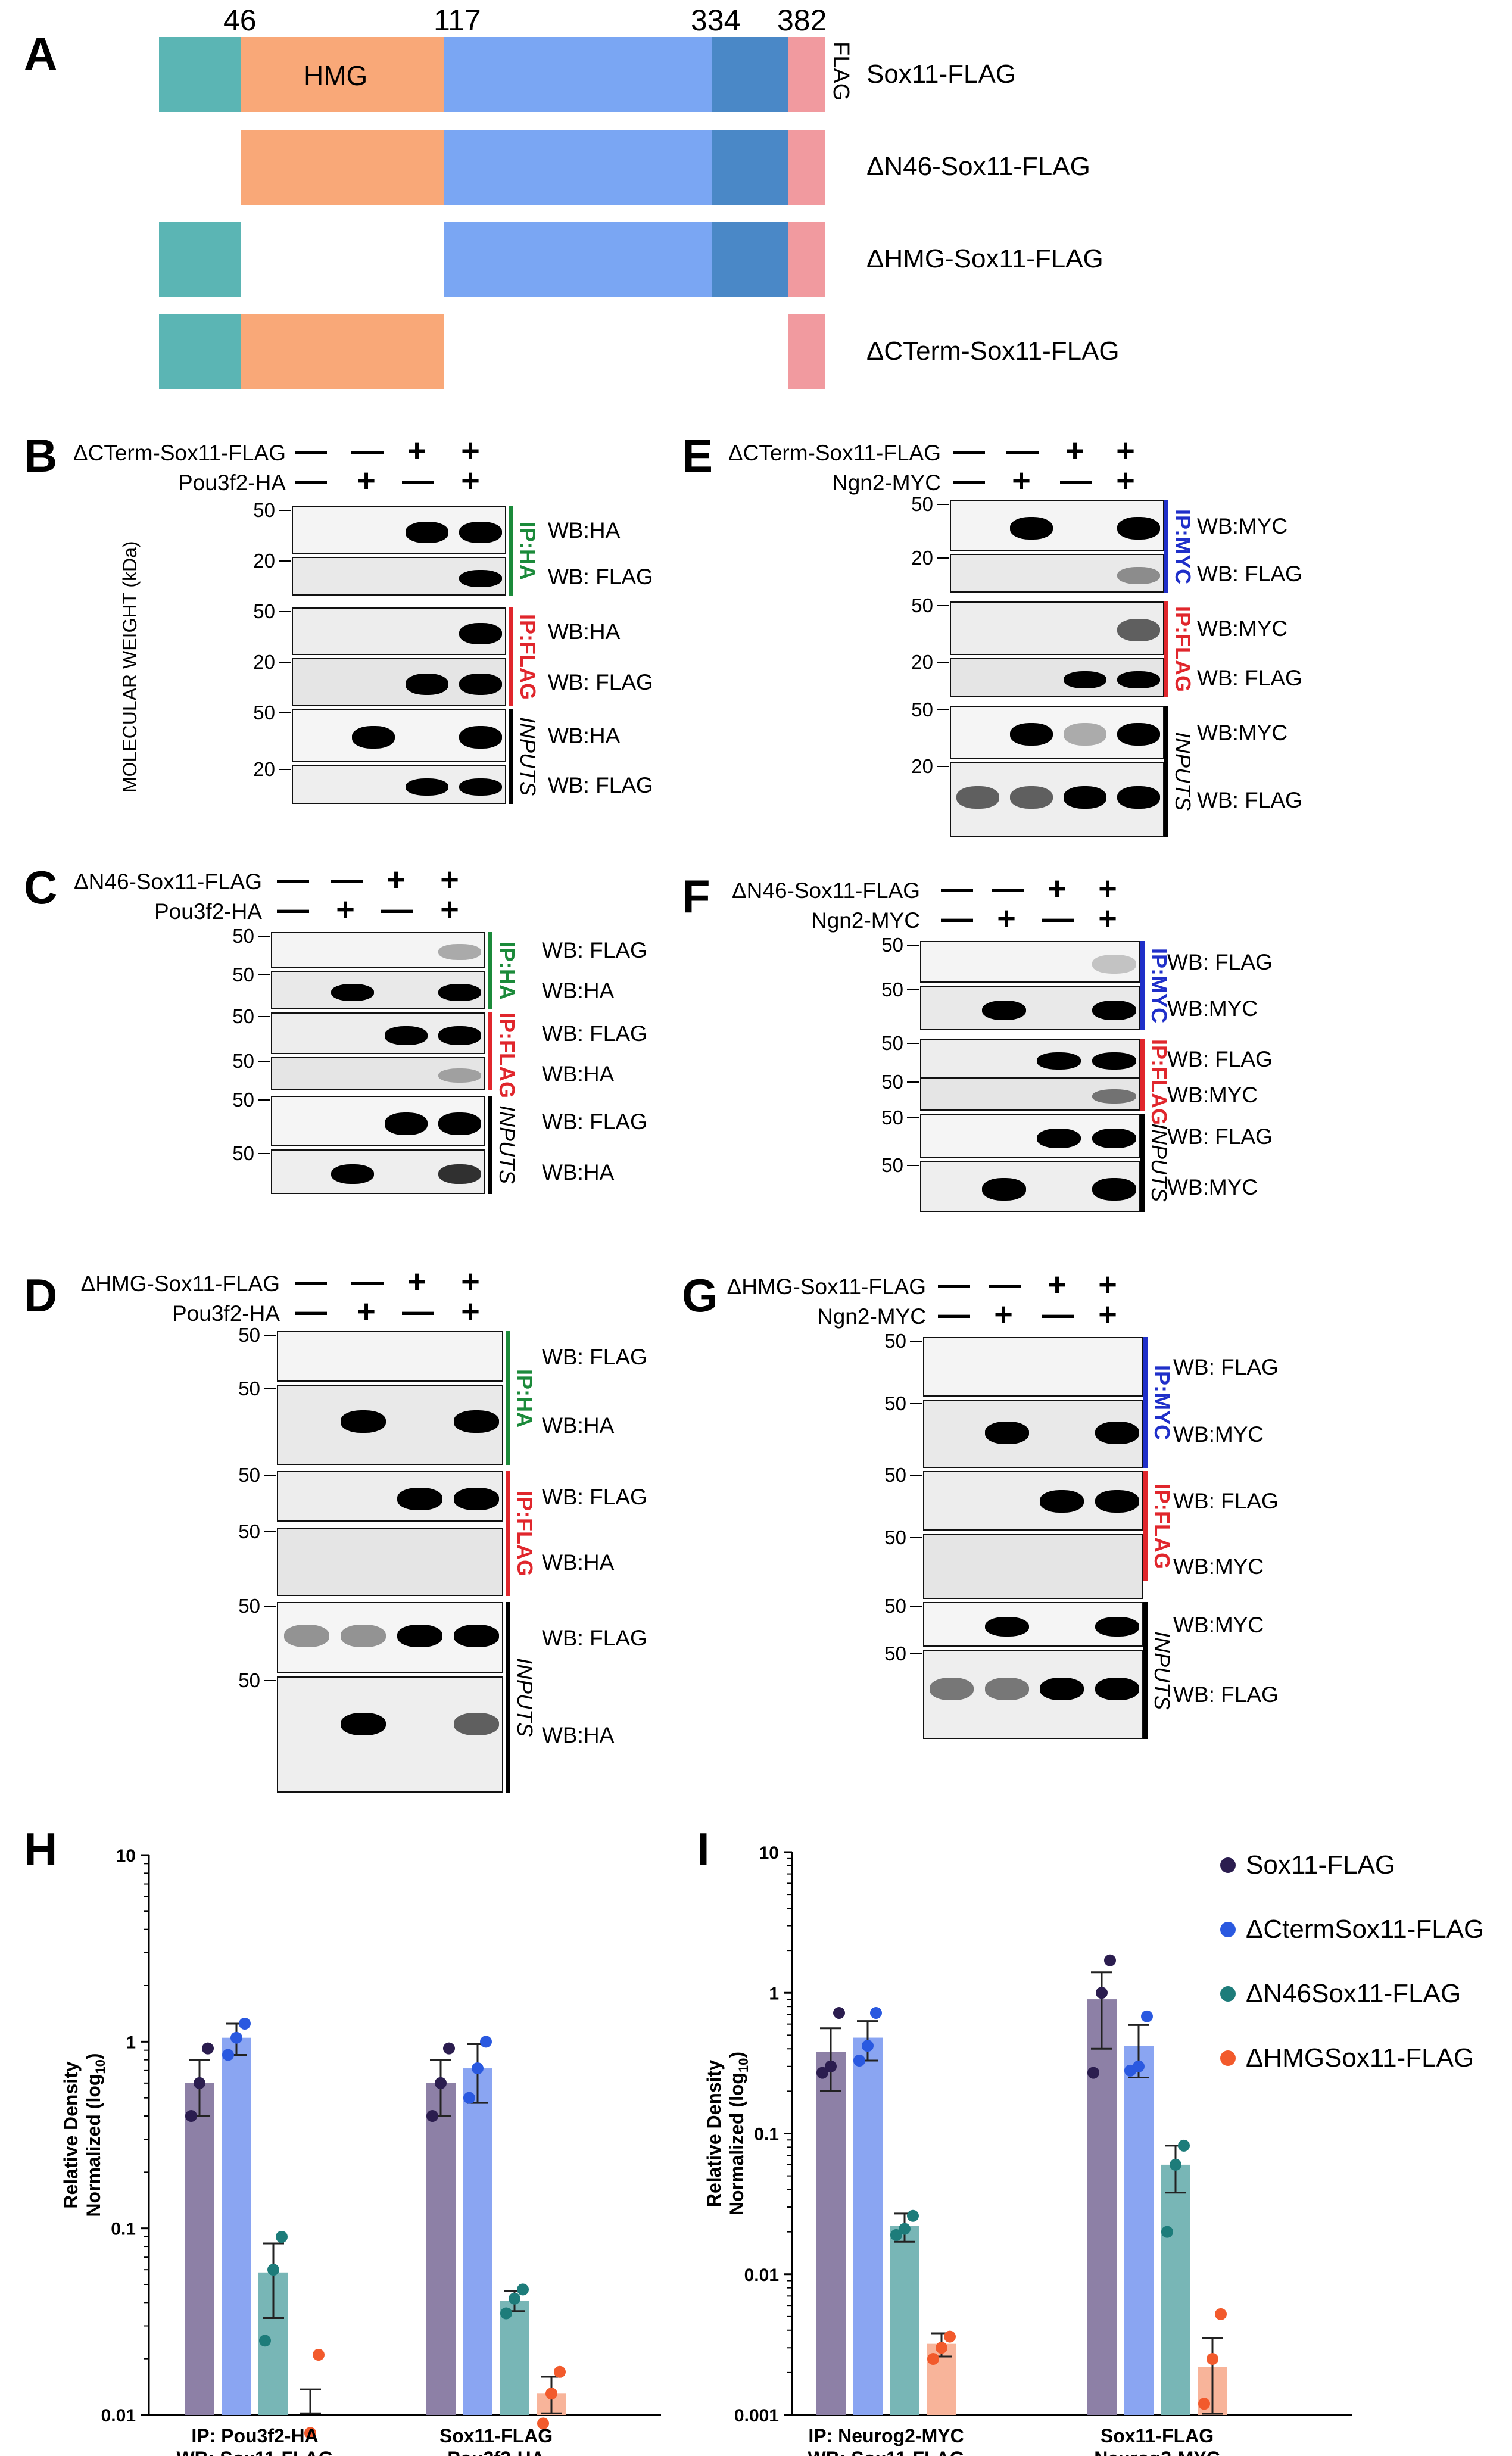 Image resolution: width=1512 pixels, height=2456 pixels. I want to click on construct-dhmg: ΔHMG-Sox11-FLAG, so click(984, 258).